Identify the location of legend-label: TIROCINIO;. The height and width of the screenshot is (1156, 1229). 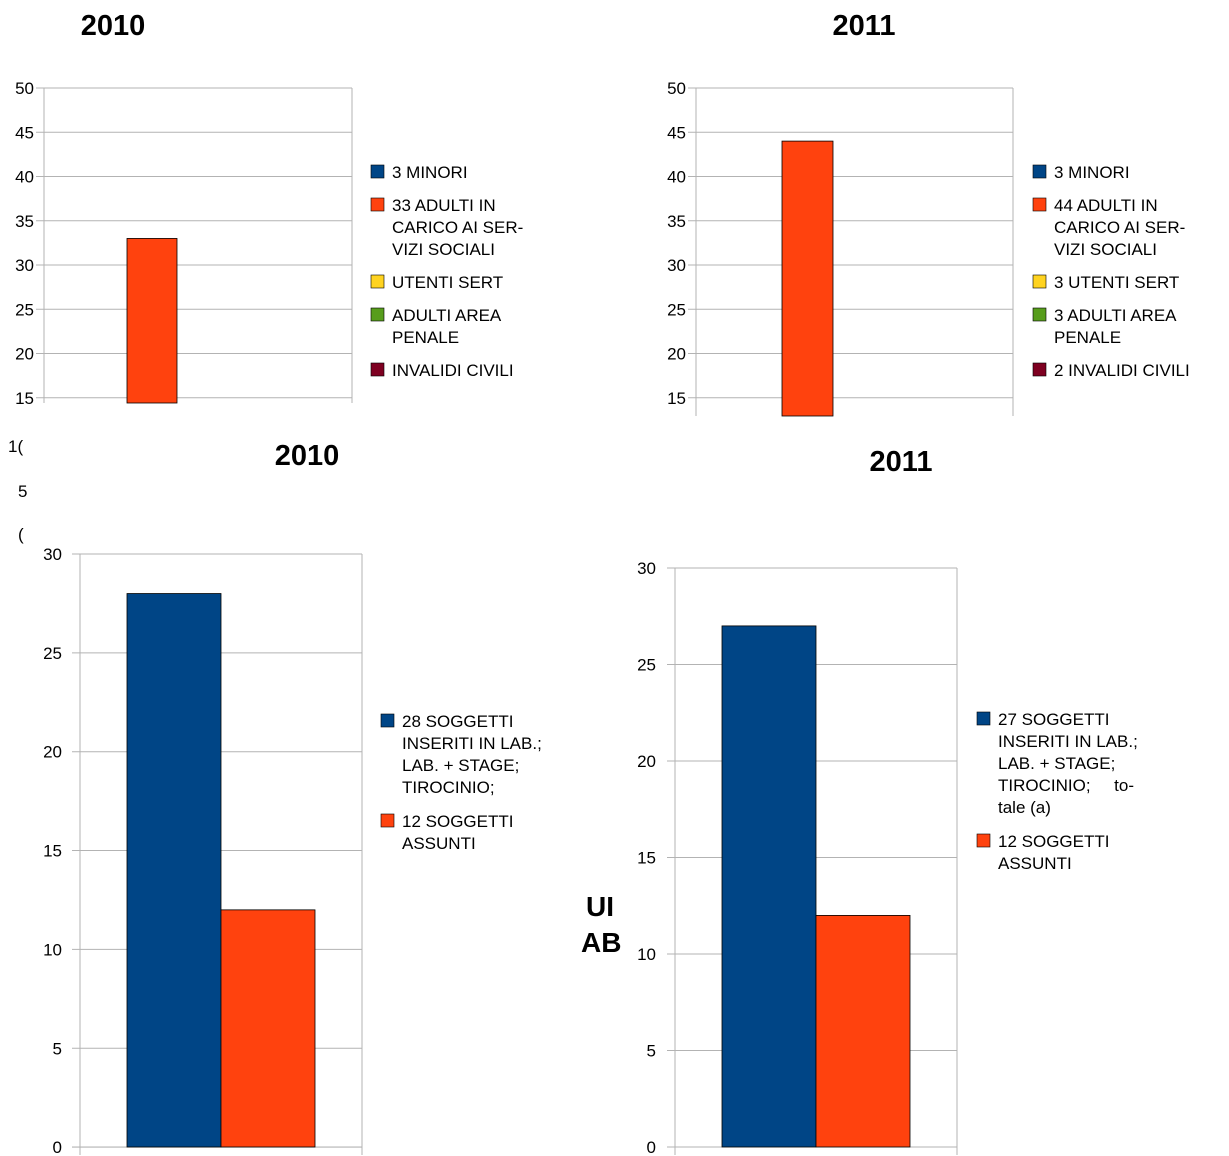
(448, 787).